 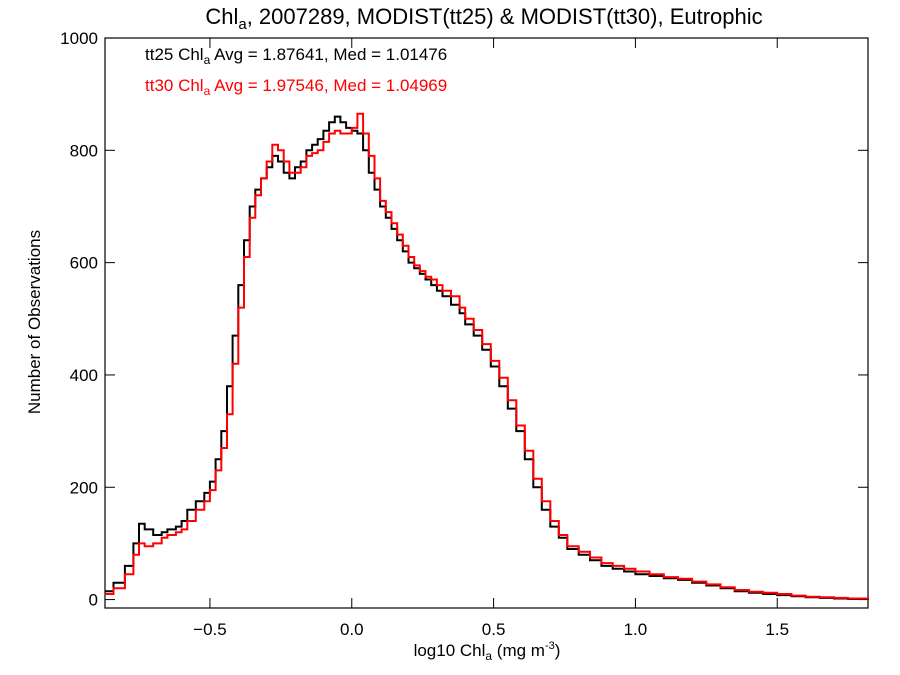 What do you see at coordinates (242, 24) in the screenshot?
I see `chart-title-sub: a` at bounding box center [242, 24].